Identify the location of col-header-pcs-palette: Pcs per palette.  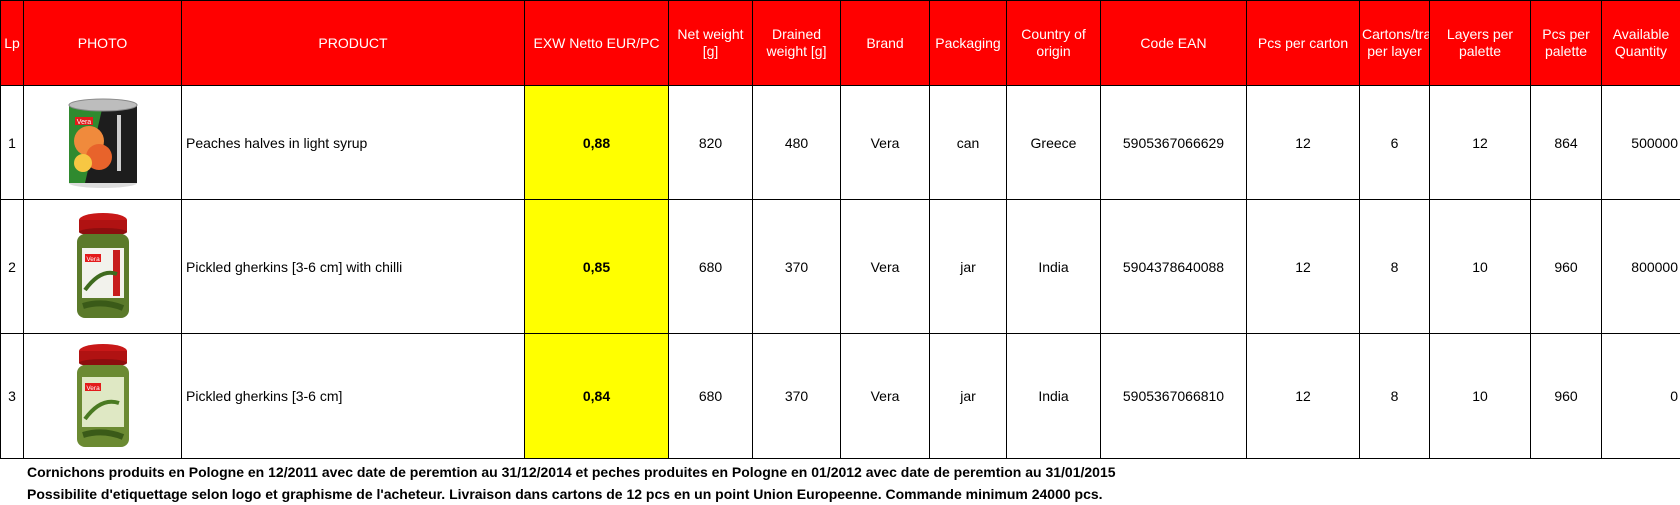
(1566, 43).